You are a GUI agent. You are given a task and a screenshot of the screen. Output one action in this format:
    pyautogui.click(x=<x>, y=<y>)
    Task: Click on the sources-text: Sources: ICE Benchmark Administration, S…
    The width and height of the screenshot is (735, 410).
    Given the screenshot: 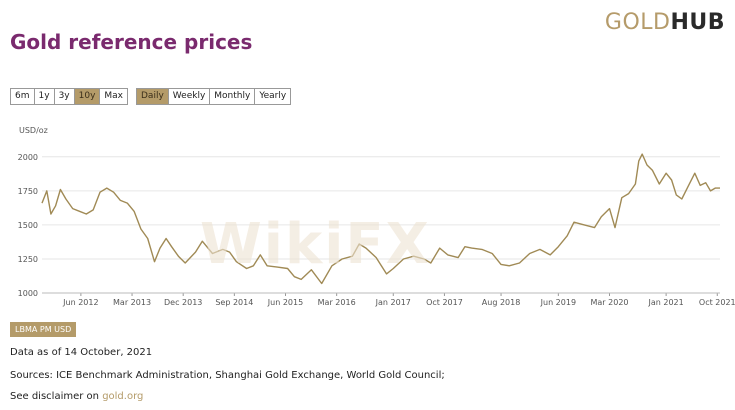 What is the action you would take?
    pyautogui.click(x=227, y=375)
    